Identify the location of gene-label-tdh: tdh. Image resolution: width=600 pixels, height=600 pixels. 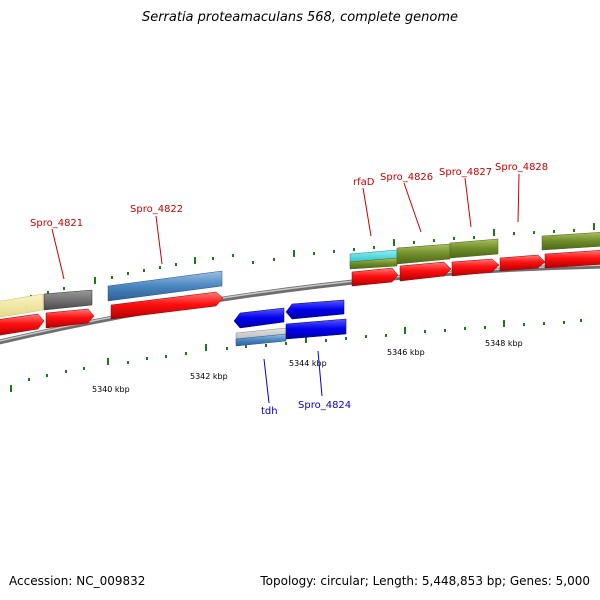
(269, 411).